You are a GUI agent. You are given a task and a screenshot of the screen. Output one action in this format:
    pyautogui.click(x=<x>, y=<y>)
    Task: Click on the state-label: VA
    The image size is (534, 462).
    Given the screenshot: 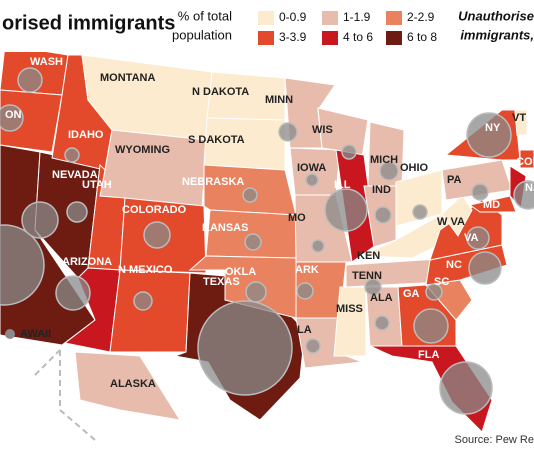 What is the action you would take?
    pyautogui.click(x=471, y=238)
    